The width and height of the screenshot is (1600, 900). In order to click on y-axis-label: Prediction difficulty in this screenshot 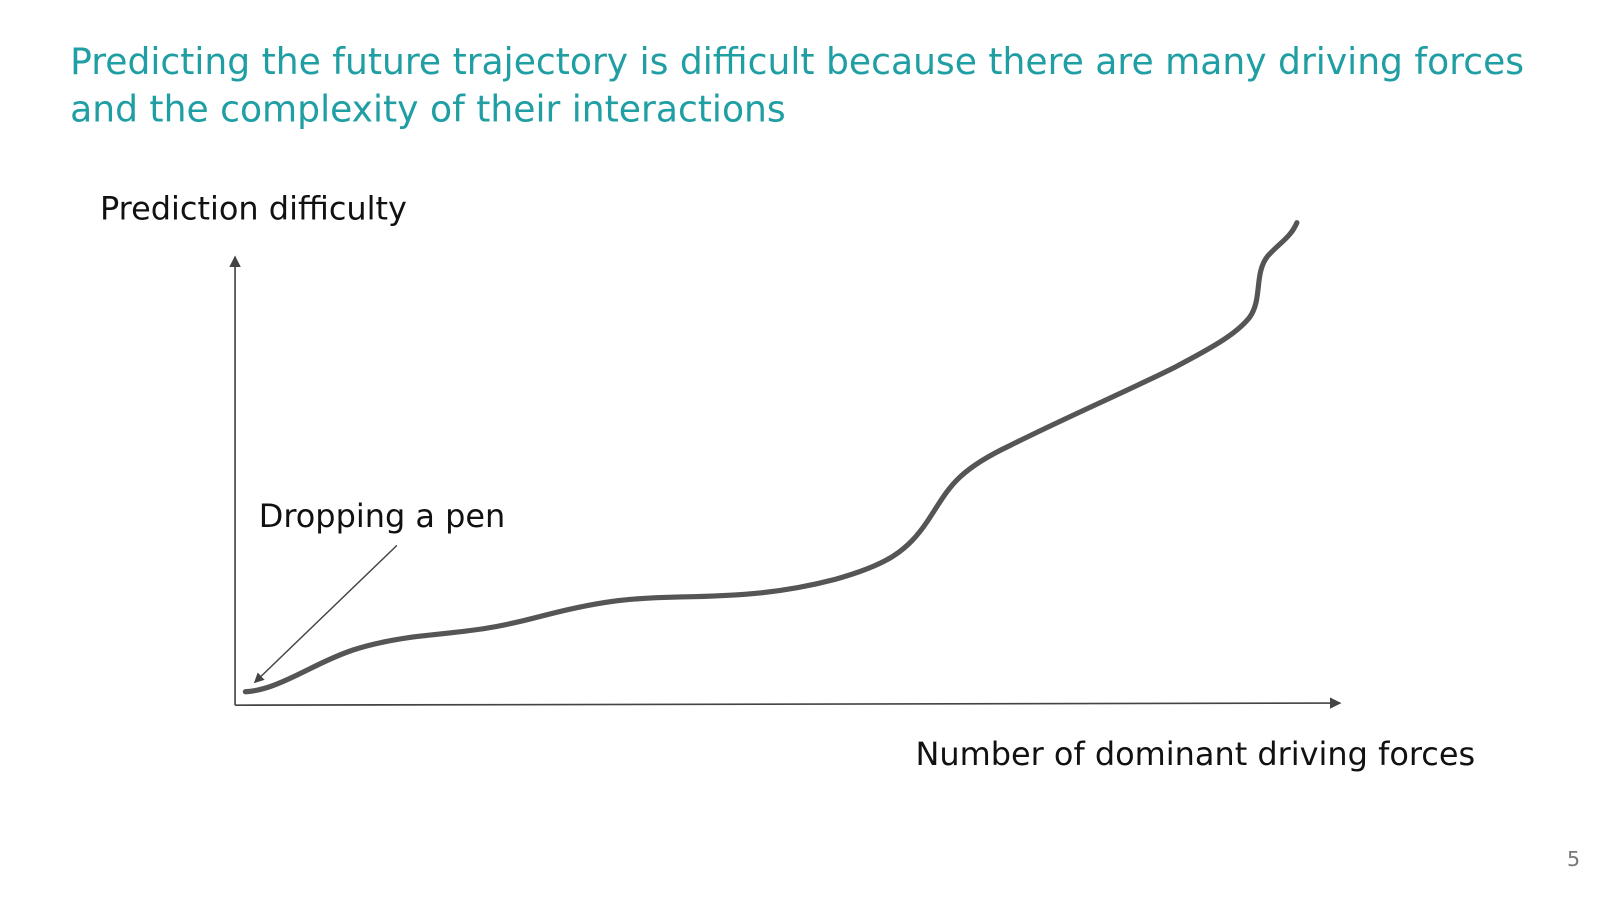, I will do `click(253, 209)`.